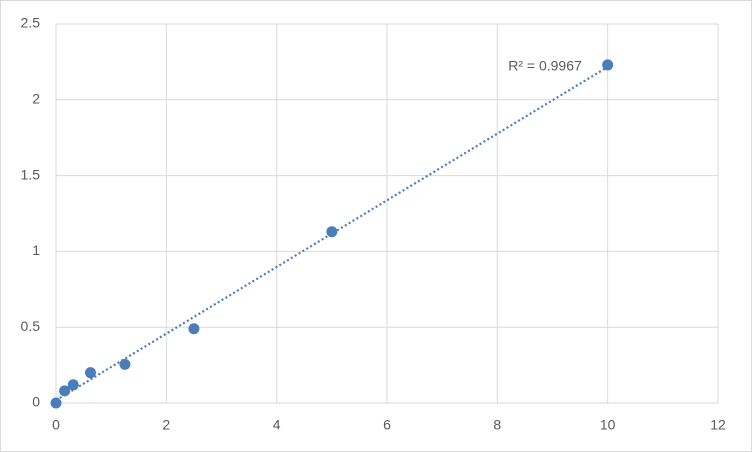 The width and height of the screenshot is (752, 452). Describe the element at coordinates (36, 250) in the screenshot. I see `y-tick-label: 1` at that location.